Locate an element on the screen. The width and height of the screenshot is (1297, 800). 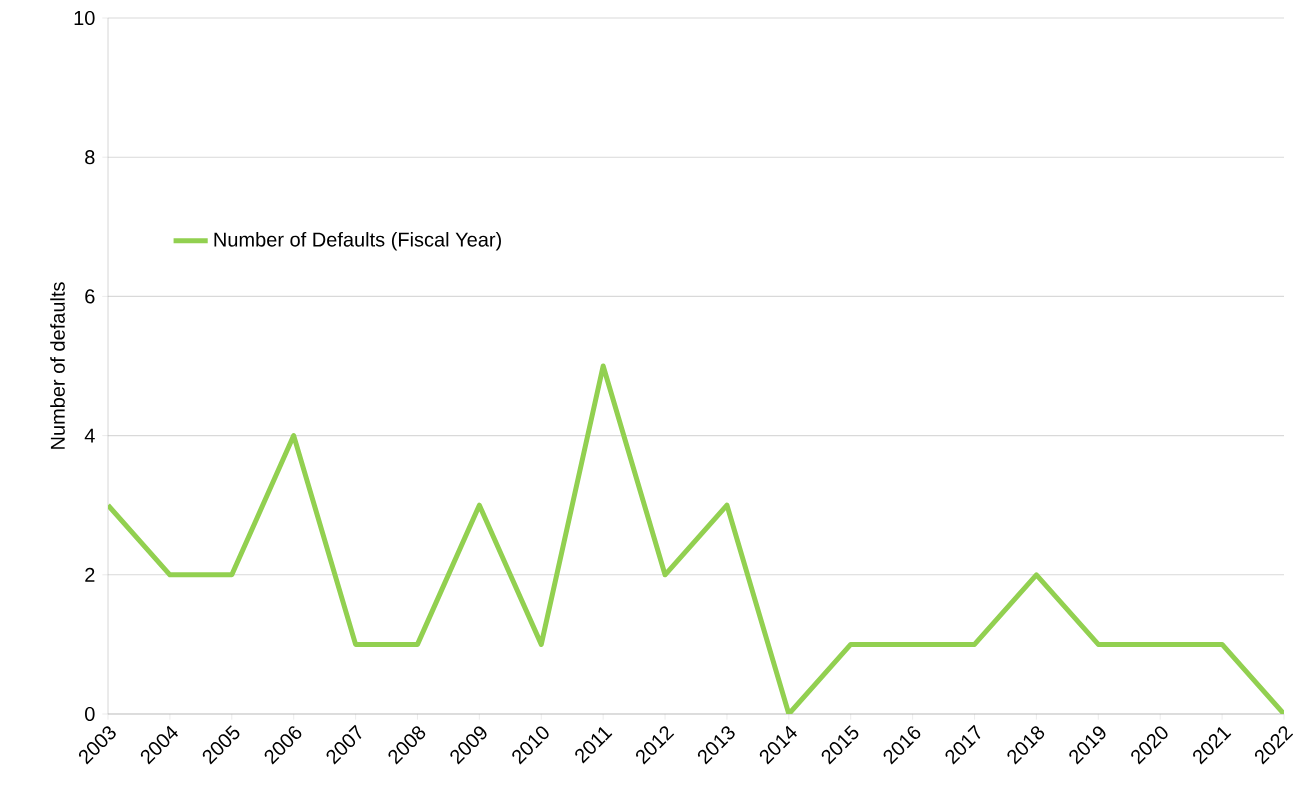
y-tick-label: 2 is located at coordinates (90, 574).